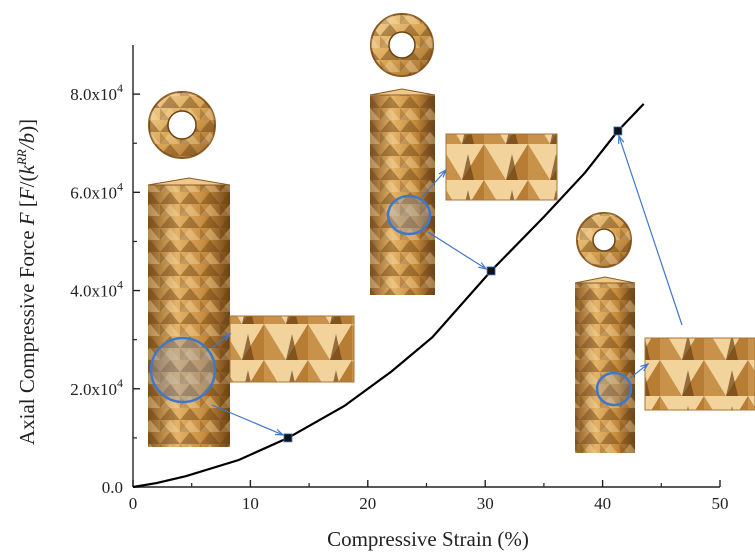  What do you see at coordinates (250, 503) in the screenshot?
I see `x-tick-label: 10` at bounding box center [250, 503].